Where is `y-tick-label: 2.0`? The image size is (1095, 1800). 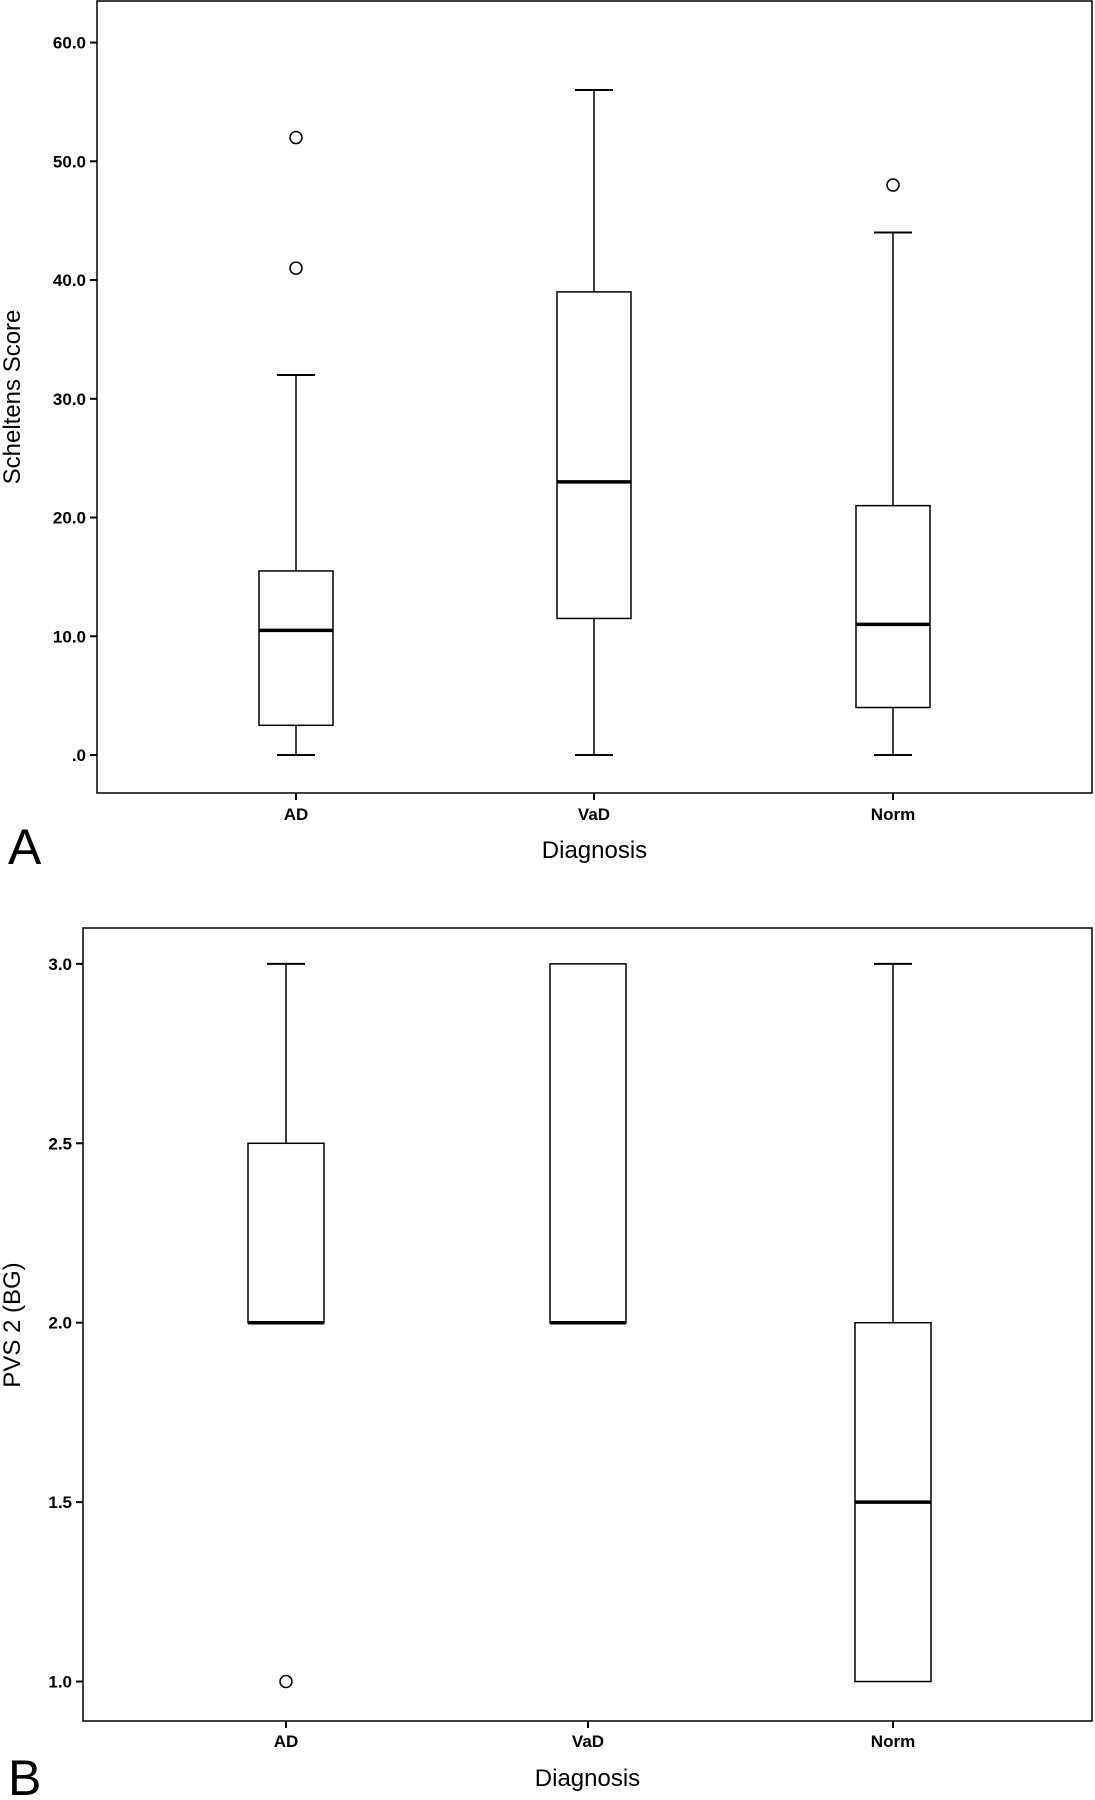
y-tick-label: 2.0 is located at coordinates (60, 1323).